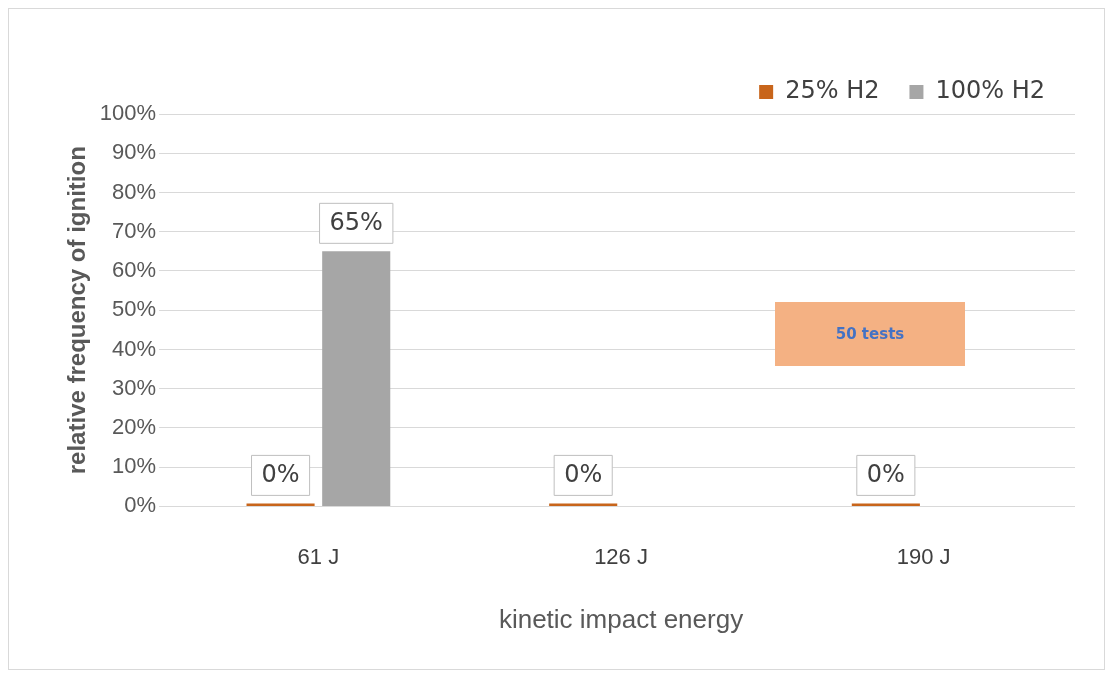 This screenshot has width=1115, height=680. I want to click on y-axis-title: relative frequency of ignition, so click(77, 310).